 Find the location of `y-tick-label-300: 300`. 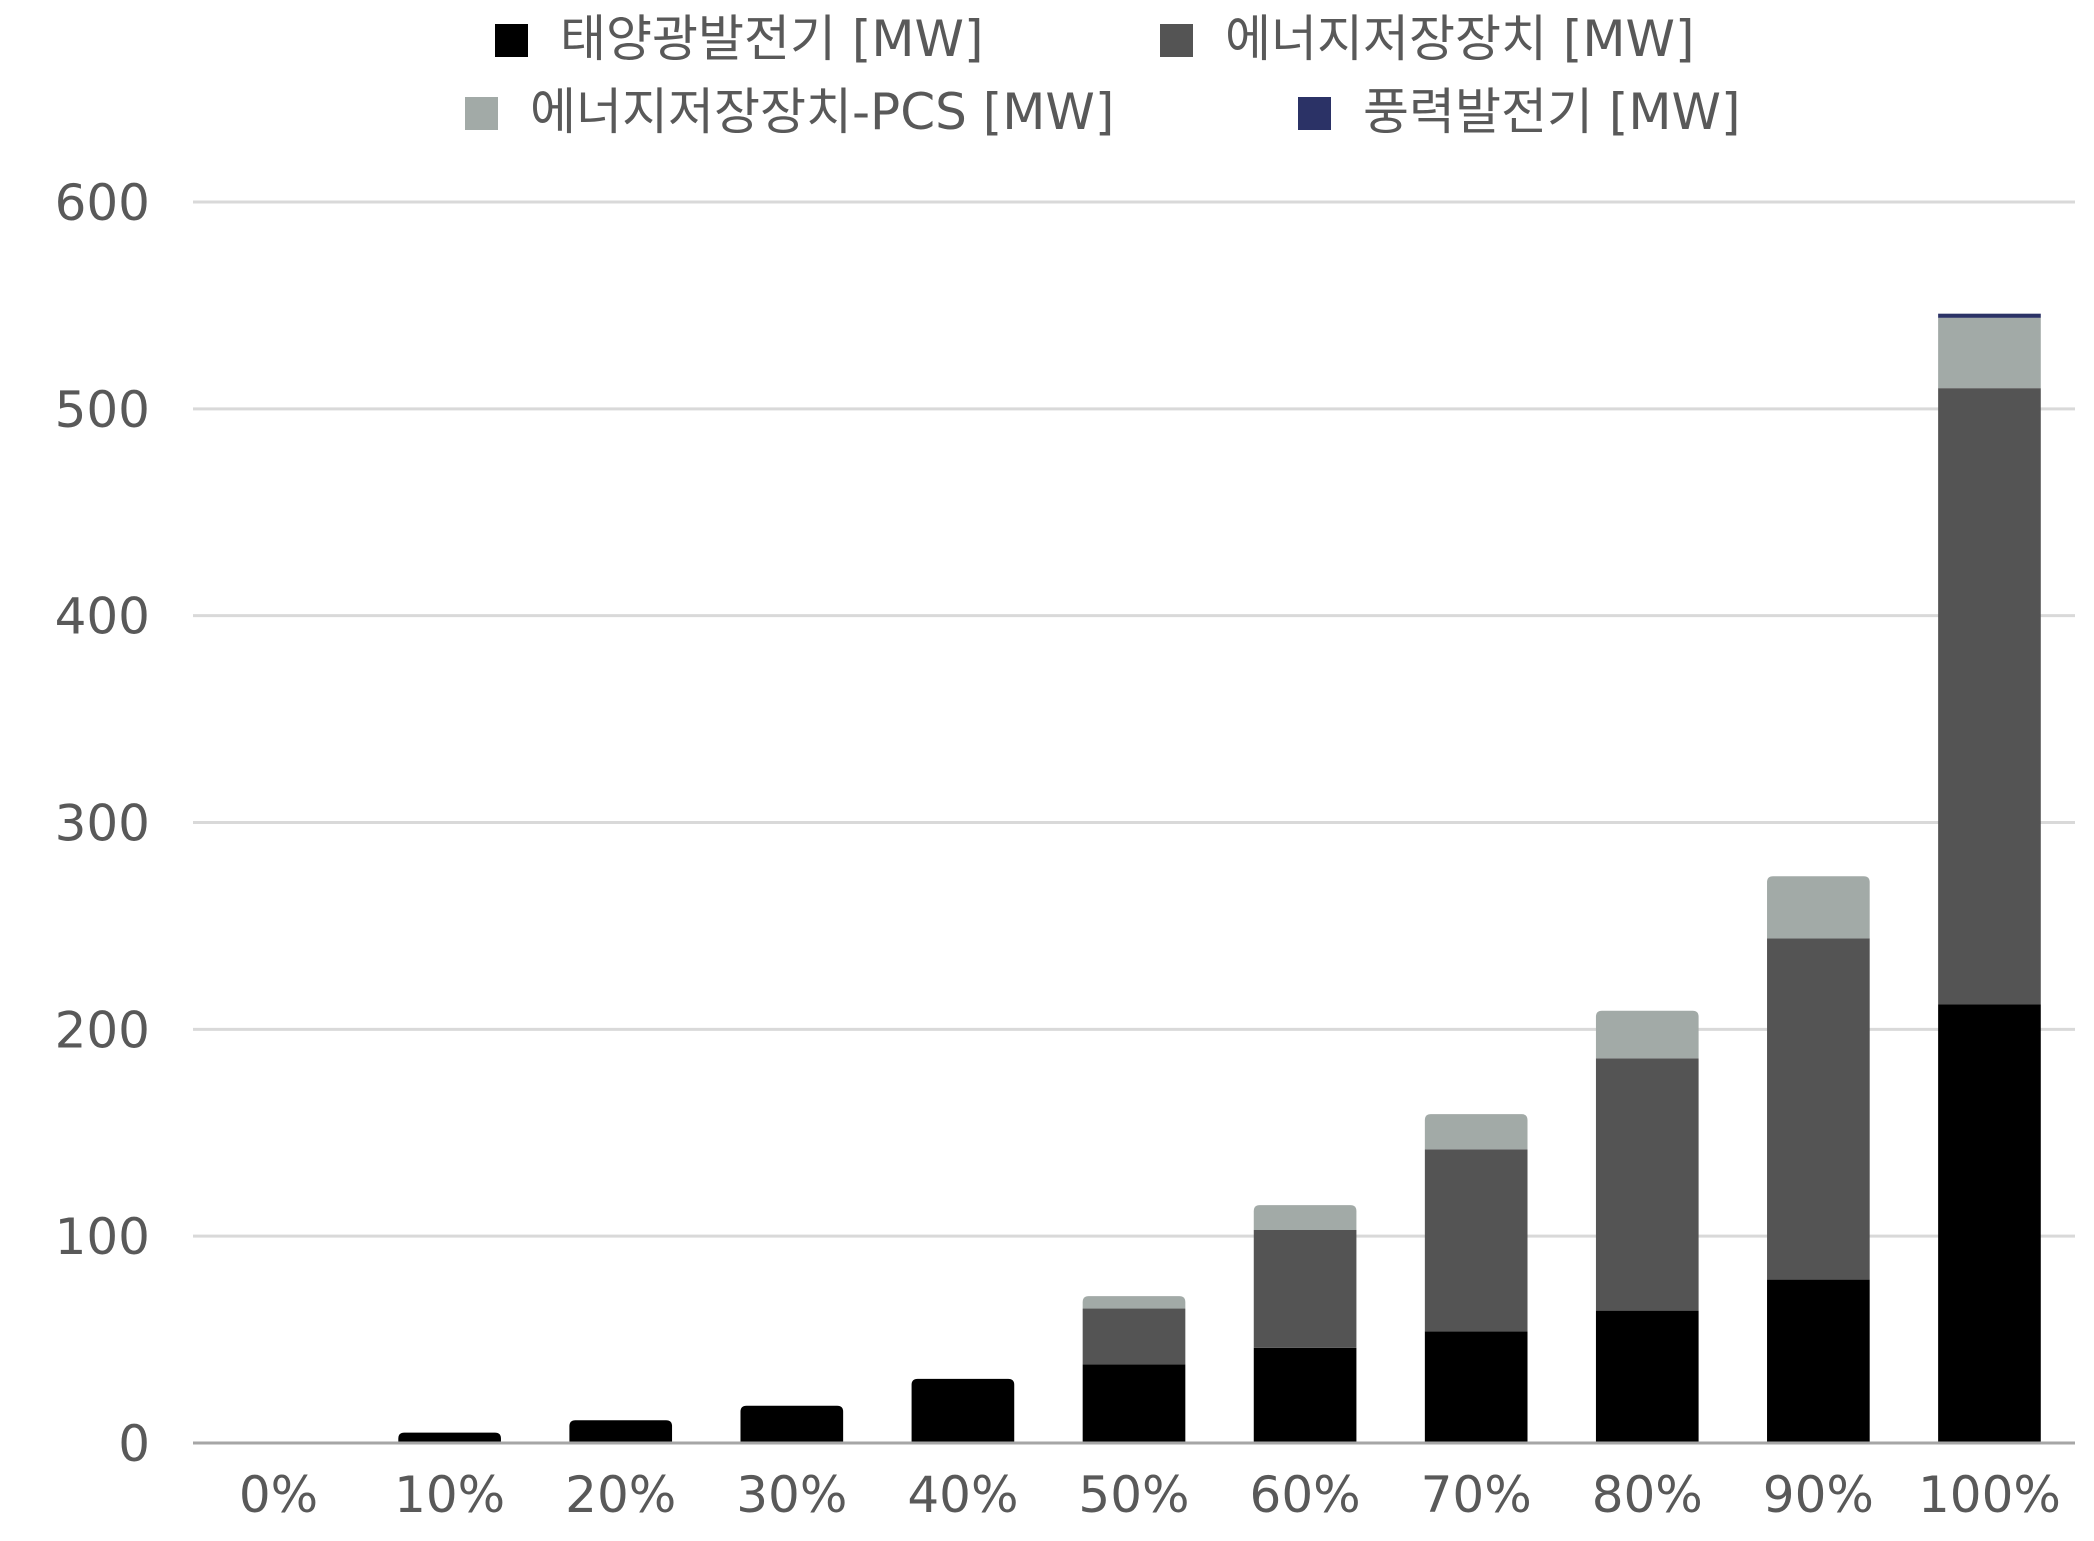

y-tick-label-300: 300 is located at coordinates (102, 824).